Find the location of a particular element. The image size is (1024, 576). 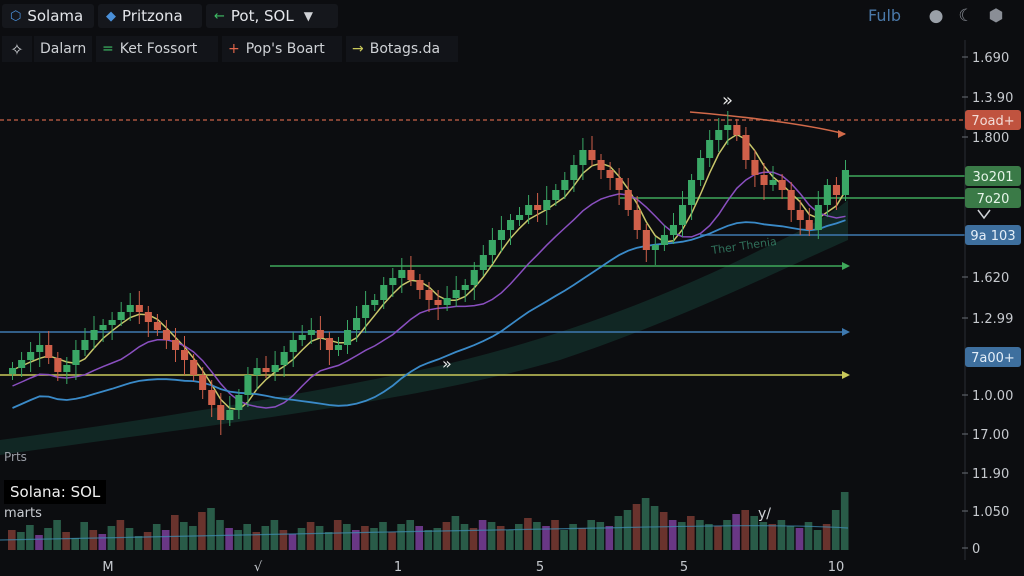

price-badge-label: 3o201 is located at coordinates (992, 177).